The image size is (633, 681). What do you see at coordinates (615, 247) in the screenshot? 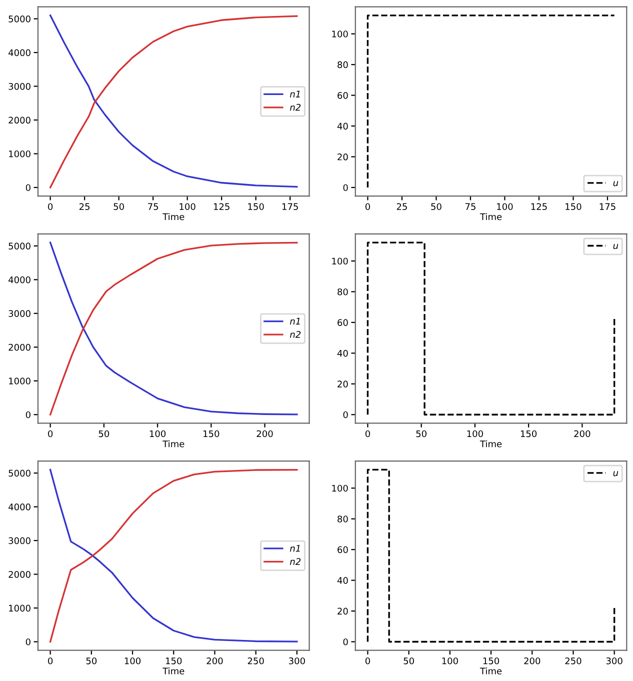
I see `text: u` at bounding box center [615, 247].